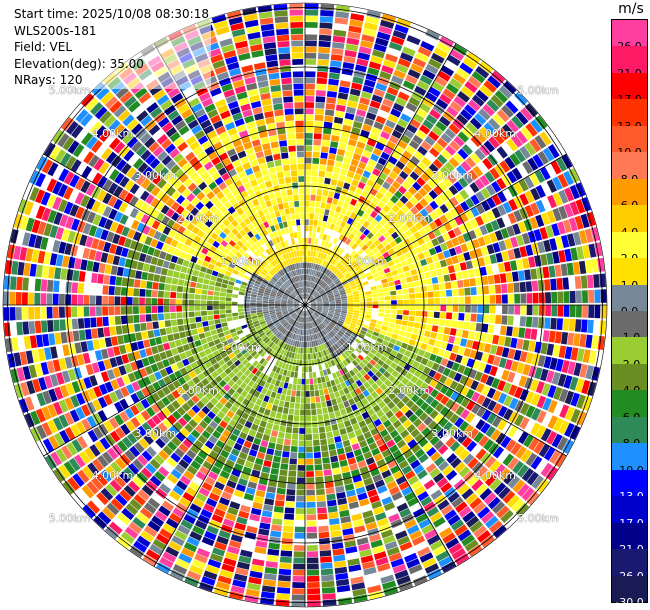 This screenshot has width=650, height=610. I want to click on station-label: WLS200s-181, so click(55, 30).